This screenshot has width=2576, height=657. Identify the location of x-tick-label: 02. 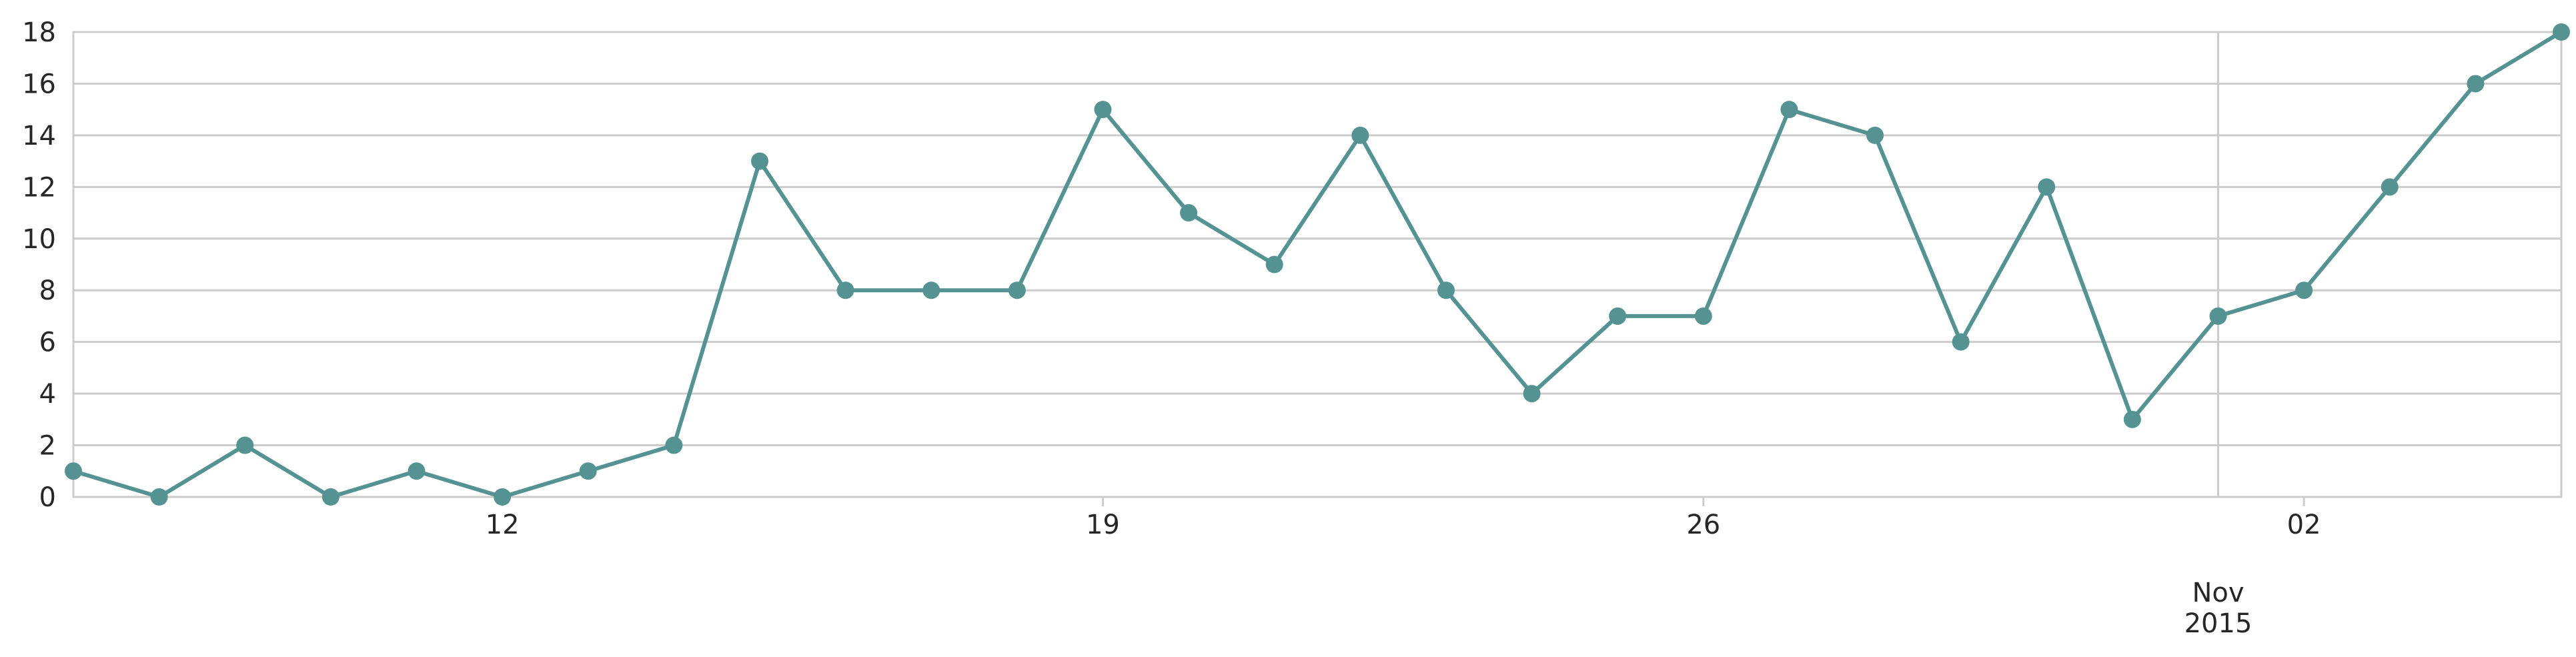
(2304, 525).